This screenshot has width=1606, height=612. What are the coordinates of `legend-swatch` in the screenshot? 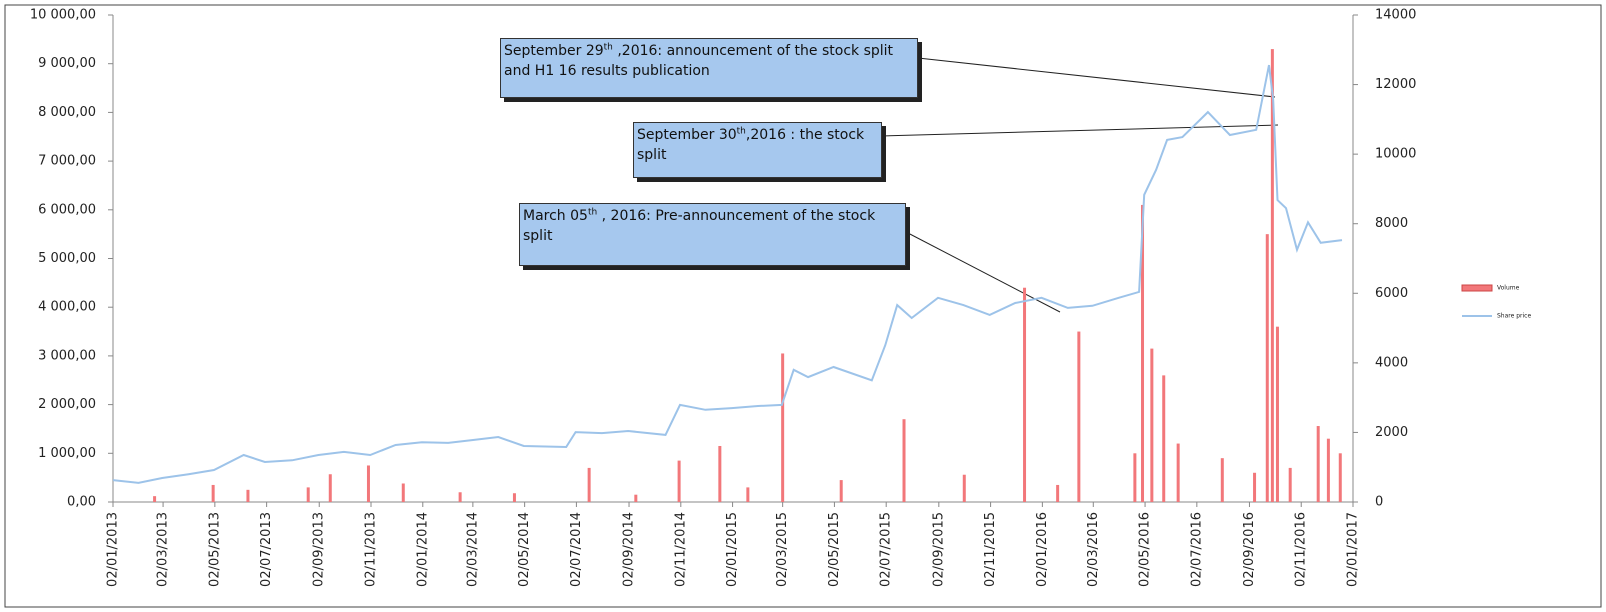 It's located at (1477, 288).